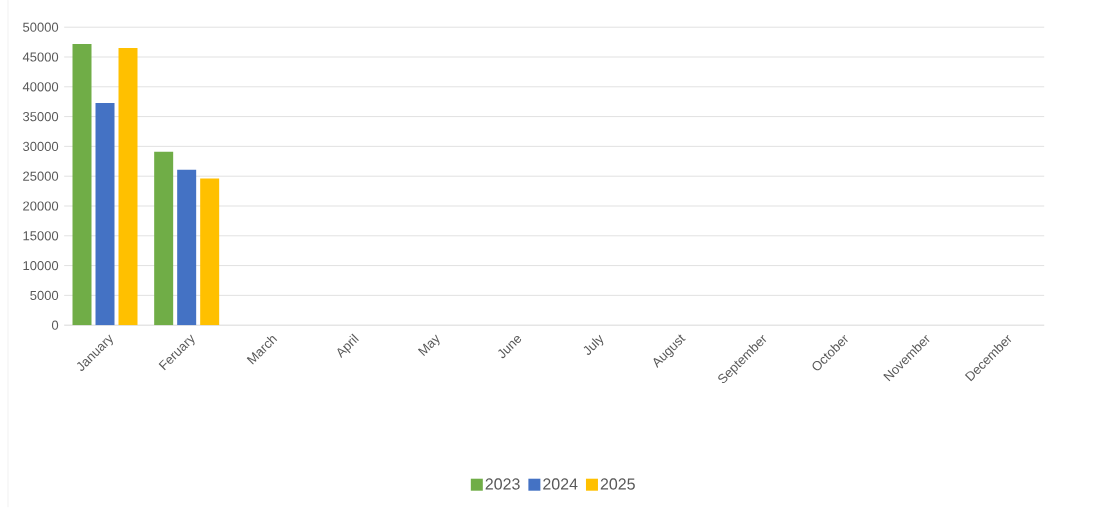  What do you see at coordinates (502, 484) in the screenshot?
I see `legend-label: 2023` at bounding box center [502, 484].